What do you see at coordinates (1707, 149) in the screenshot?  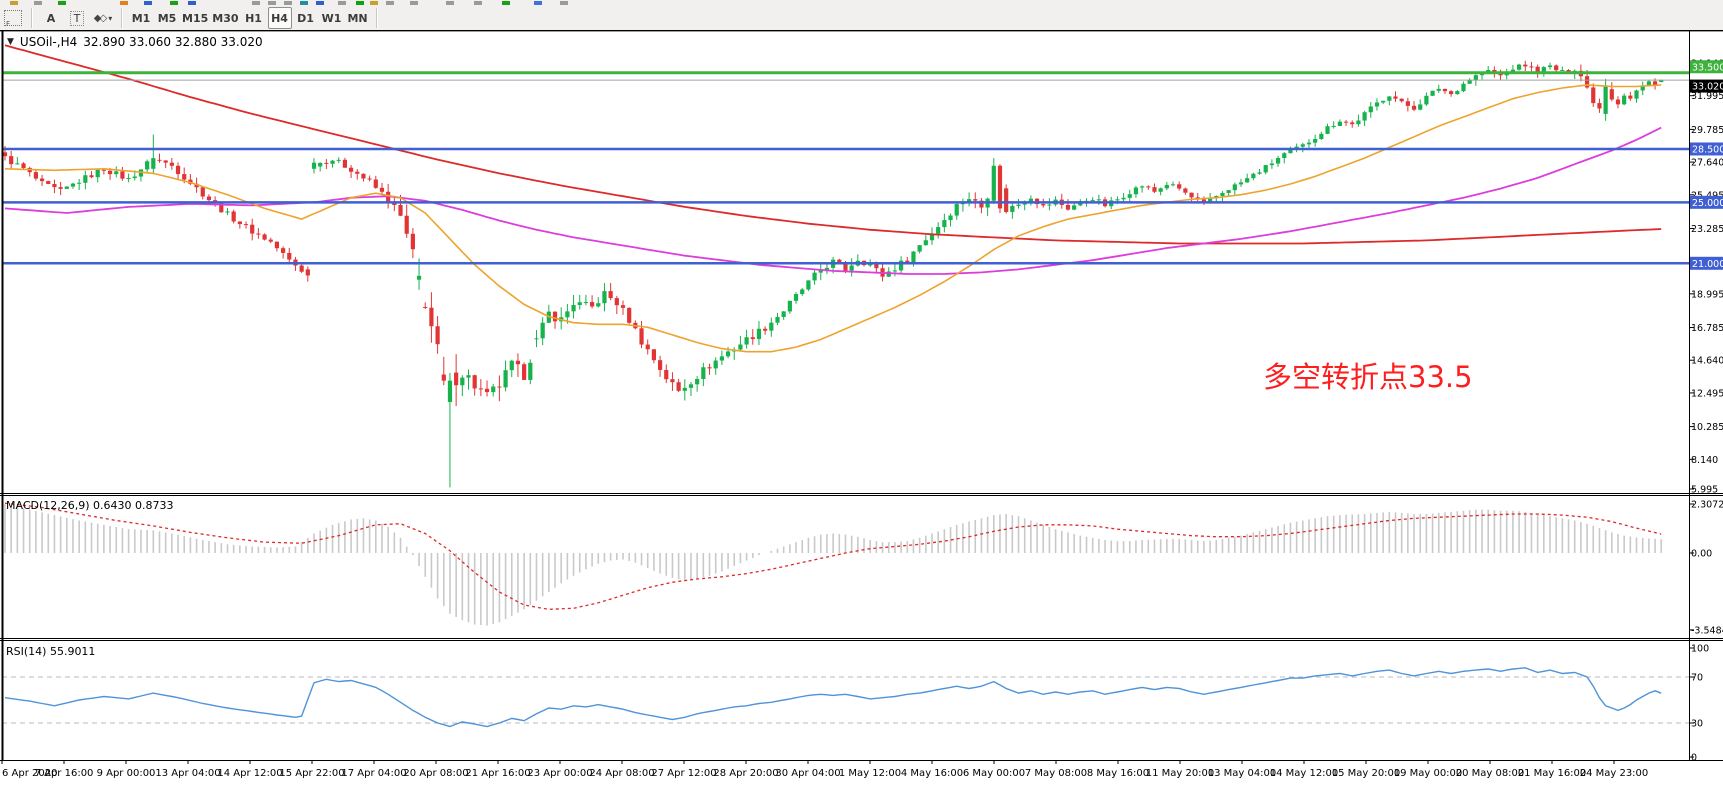 I see `svg-text: 28.500` at bounding box center [1707, 149].